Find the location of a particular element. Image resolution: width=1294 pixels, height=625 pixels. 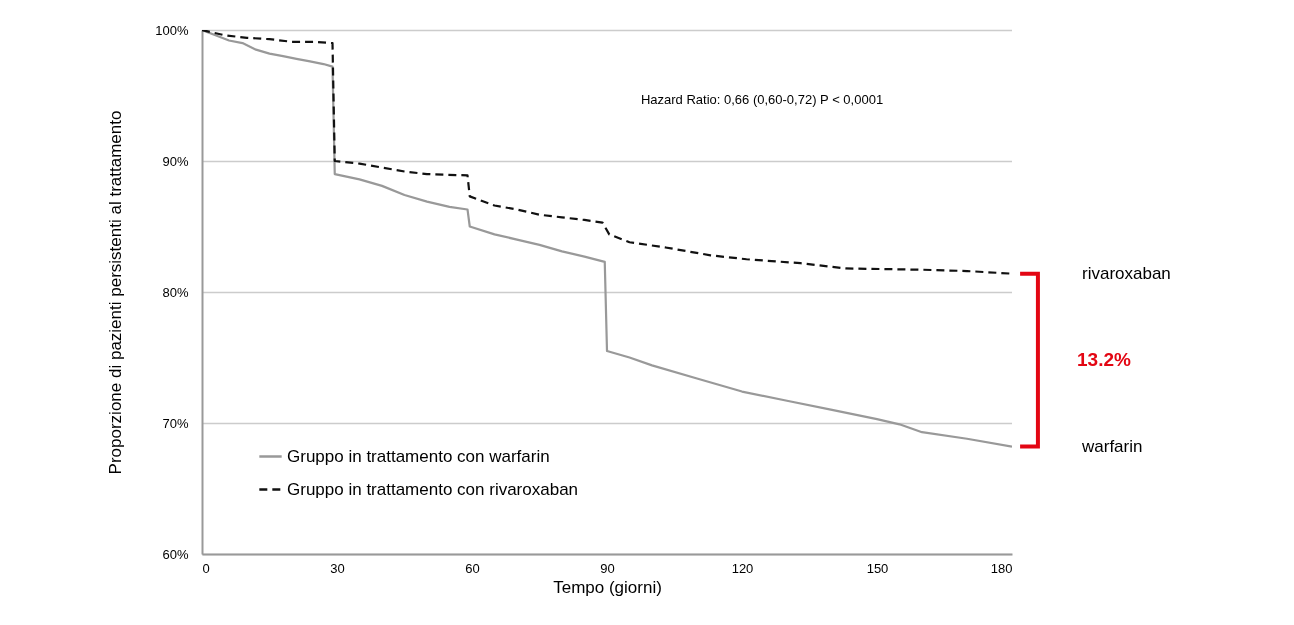

x-tick-label: 0 is located at coordinates (206, 568).